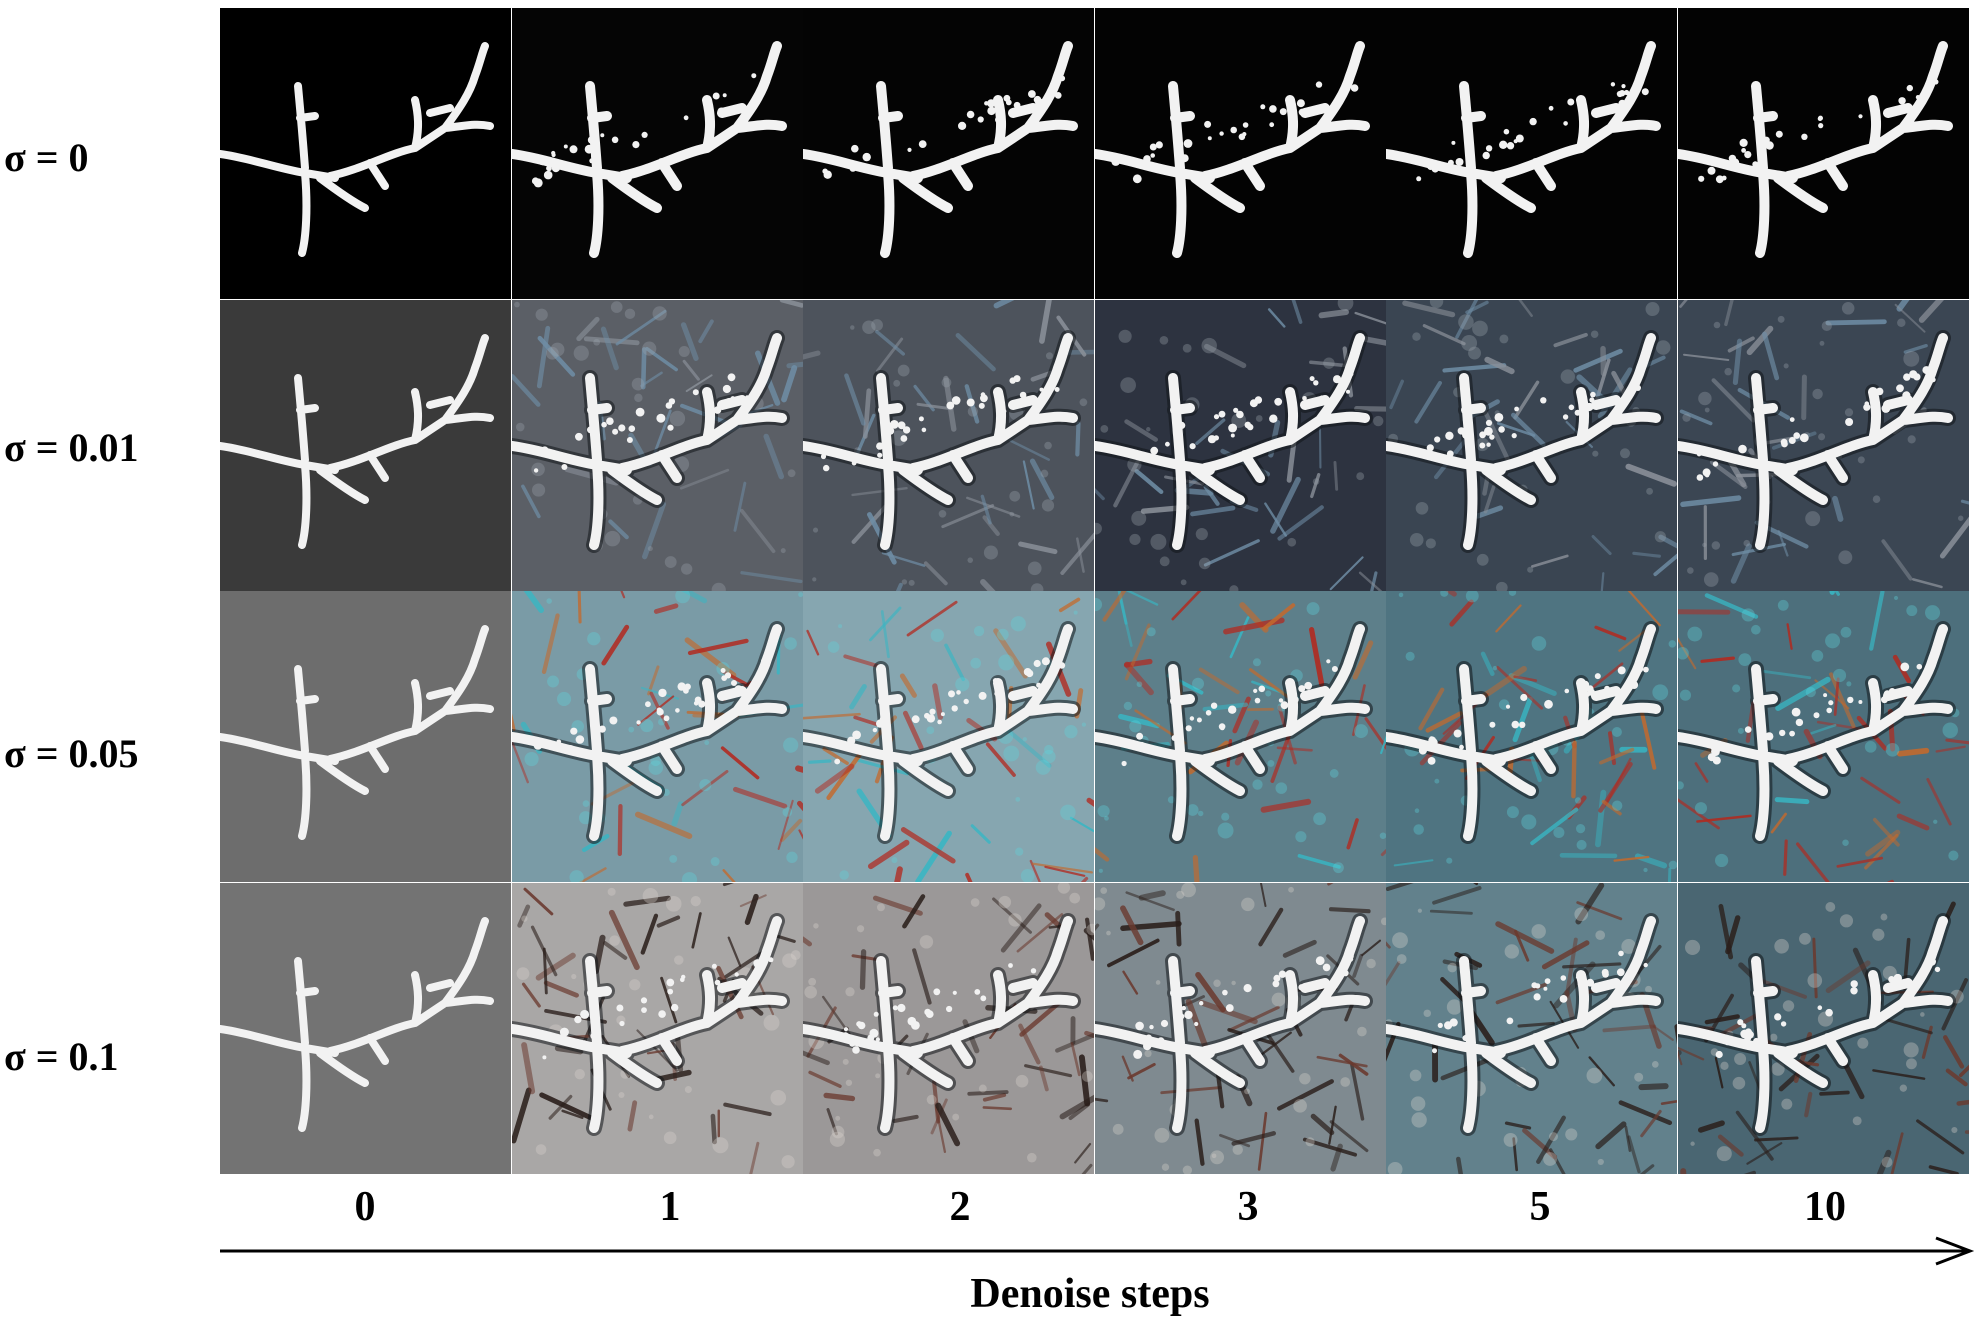  Describe the element at coordinates (1531, 445) in the screenshot. I see `thumbnail-r1-c4` at that location.